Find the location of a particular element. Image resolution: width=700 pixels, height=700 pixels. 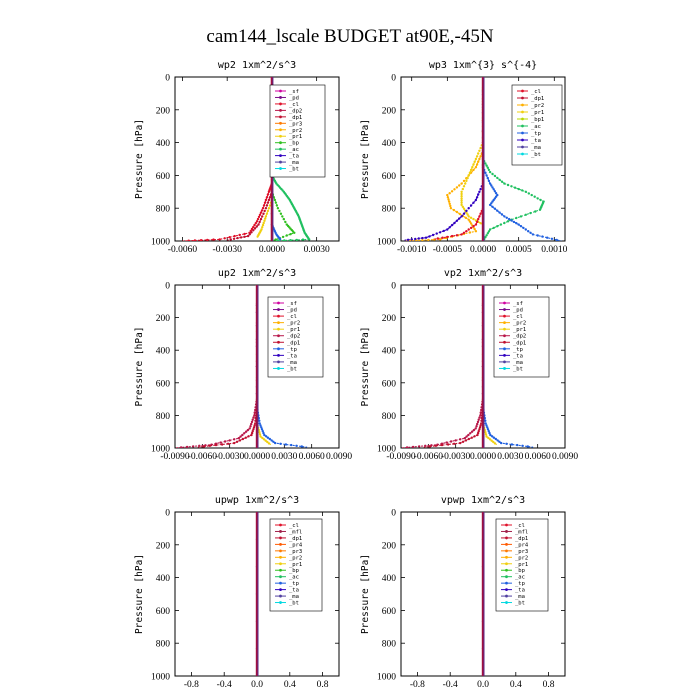

x-tick-label: -0.4 is located at coordinates (224, 685).